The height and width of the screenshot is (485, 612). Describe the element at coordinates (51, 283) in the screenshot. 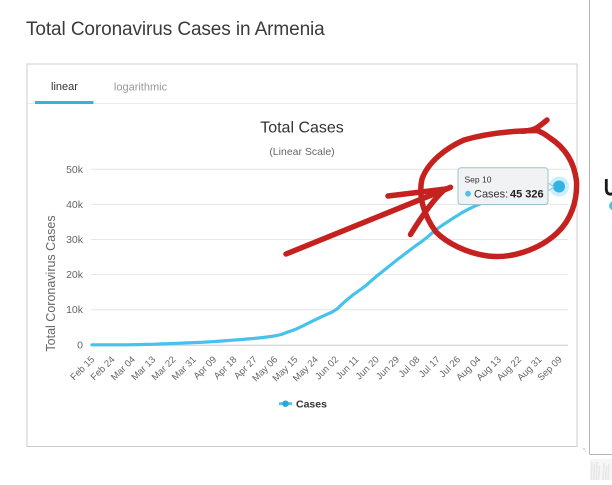

I see `svg-text: Total Coronavirus Cases` at that location.